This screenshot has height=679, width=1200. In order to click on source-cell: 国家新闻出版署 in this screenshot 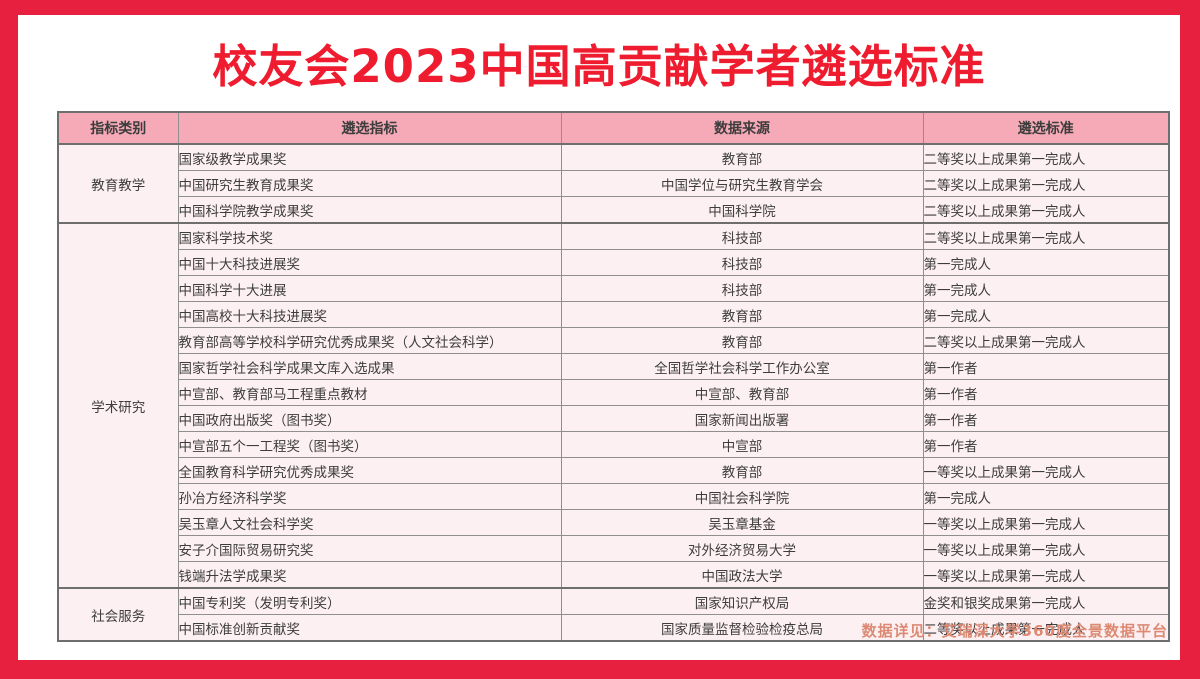, I will do `click(742, 418)`.